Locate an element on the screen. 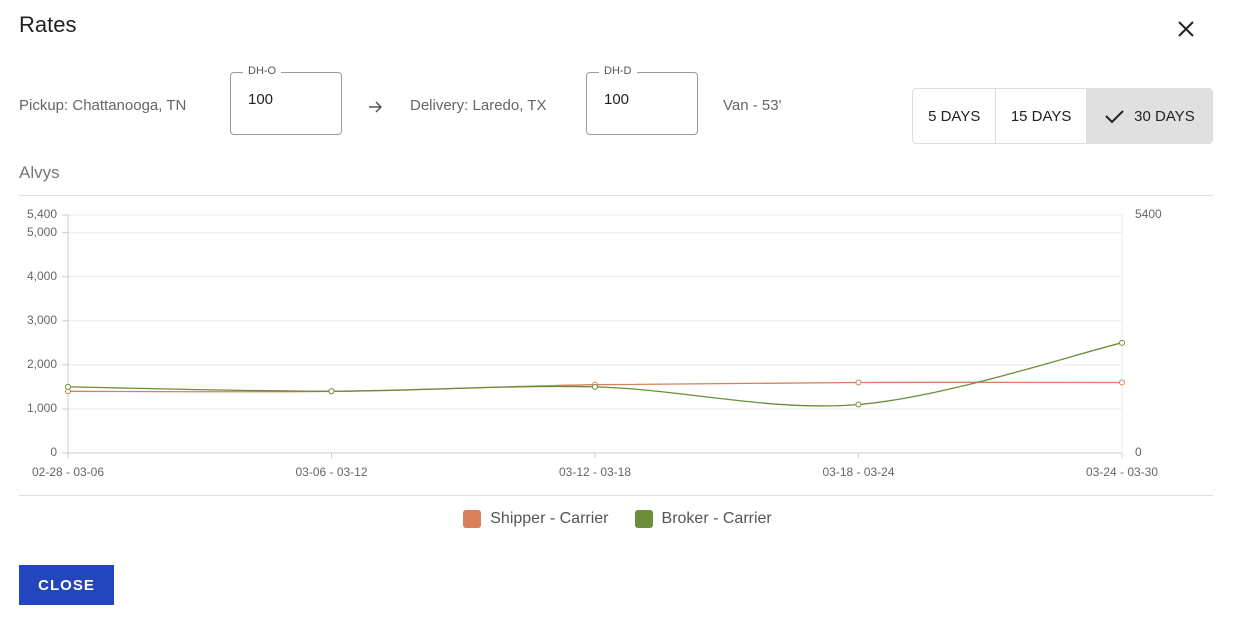  input-label: DH-O is located at coordinates (262, 71).